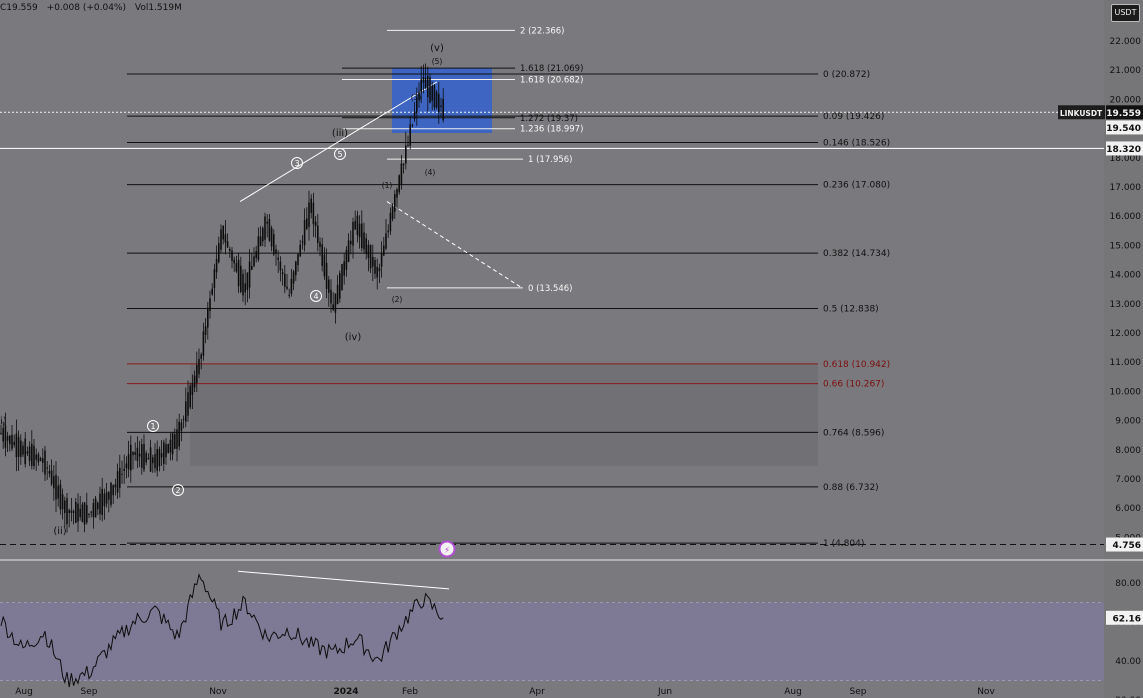 The image size is (1143, 698). Describe the element at coordinates (86, 8) in the screenshot. I see `header-change: +0.008 (+0.04%)` at that location.